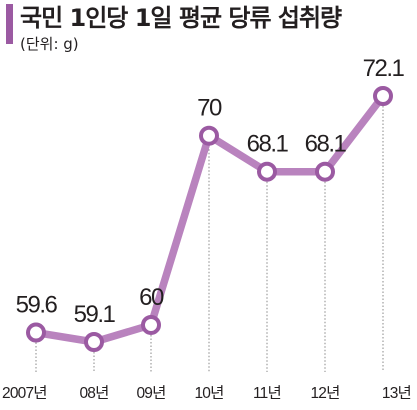 The image size is (417, 410). Describe the element at coordinates (49, 44) in the screenshot. I see `unit-label: (단위: g)` at that location.